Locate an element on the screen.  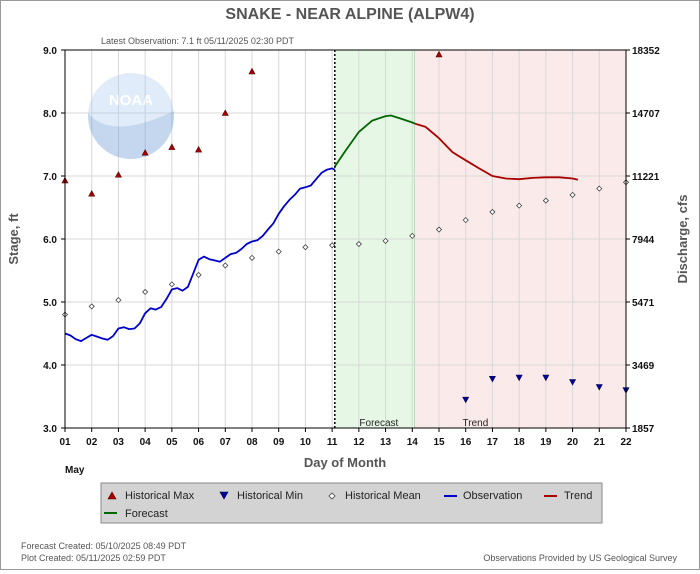
y-tick-left-label: 6.0 is located at coordinates (50, 240).